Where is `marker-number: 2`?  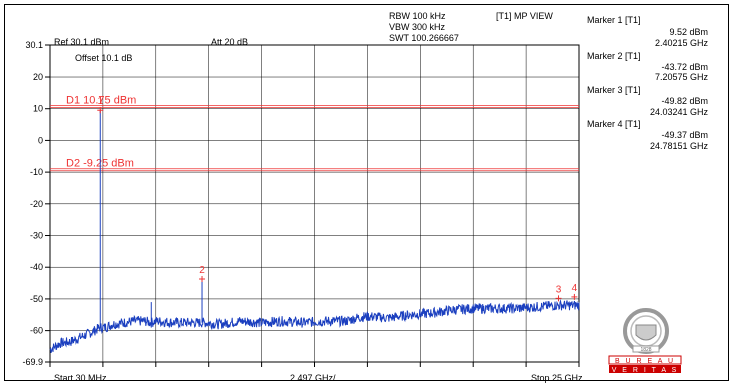 marker-number: 2 is located at coordinates (202, 270).